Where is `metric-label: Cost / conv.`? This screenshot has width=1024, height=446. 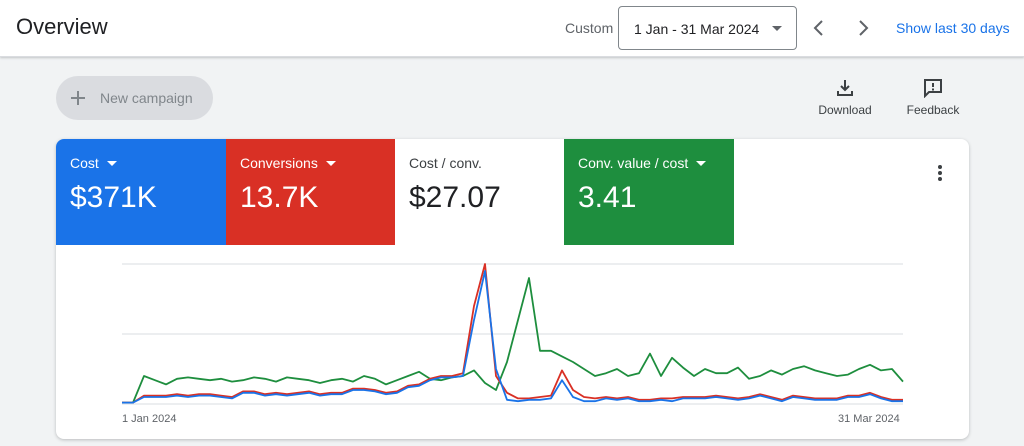 metric-label: Cost / conv. is located at coordinates (445, 163).